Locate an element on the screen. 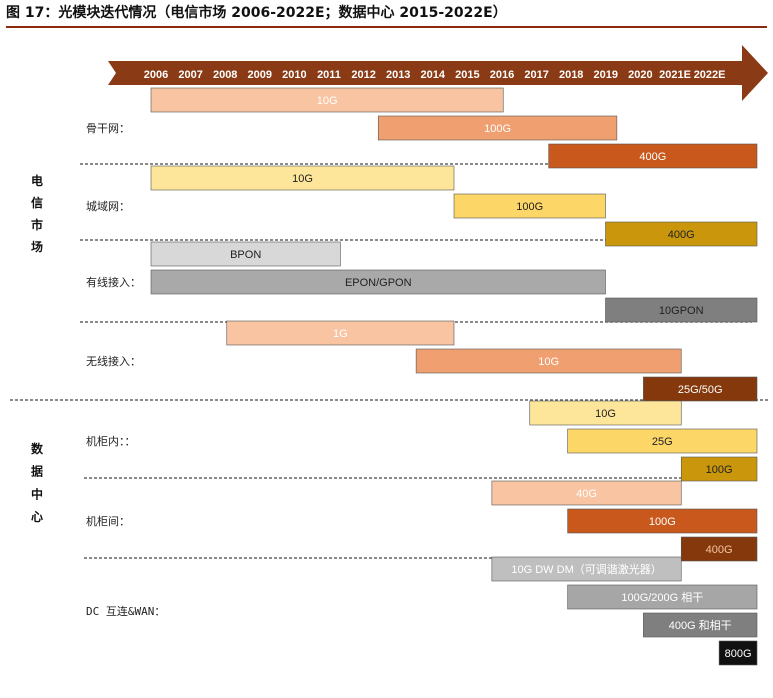 The width and height of the screenshot is (773, 698). row: 机柜间： 40G 100G 400G is located at coordinates (422, 521).